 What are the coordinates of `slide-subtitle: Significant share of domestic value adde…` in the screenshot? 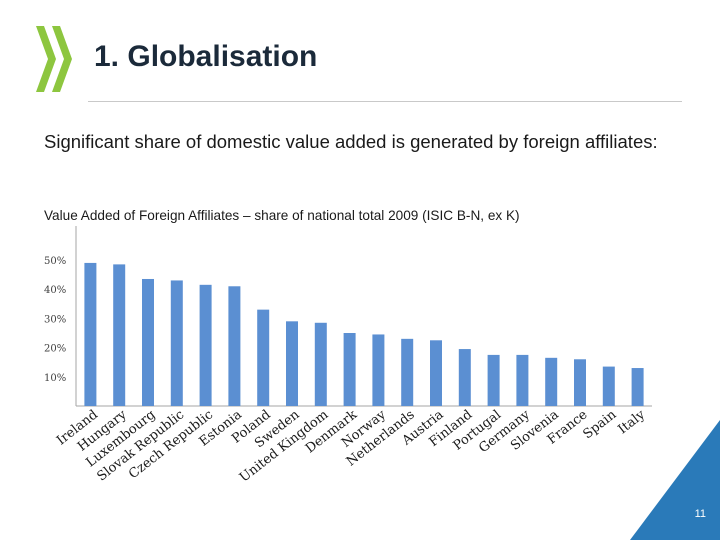 It's located at (351, 141).